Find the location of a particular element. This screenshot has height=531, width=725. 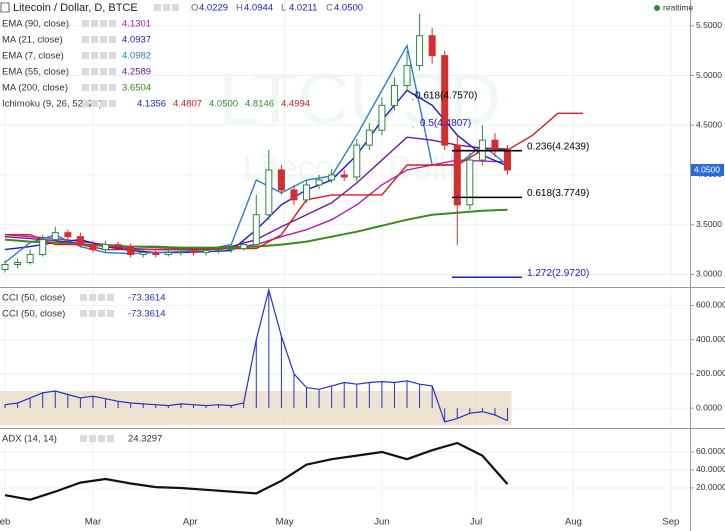

y-tick-label: 3.5000 is located at coordinates (709, 224).